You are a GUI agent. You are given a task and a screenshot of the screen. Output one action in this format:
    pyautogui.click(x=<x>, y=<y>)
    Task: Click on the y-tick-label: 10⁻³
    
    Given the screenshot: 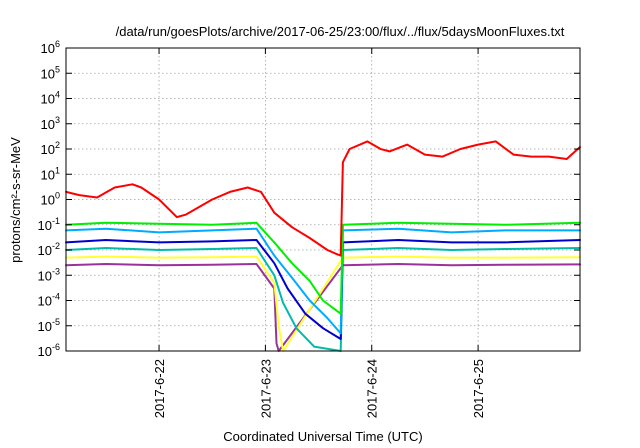 What is the action you would take?
    pyautogui.click(x=49, y=274)
    